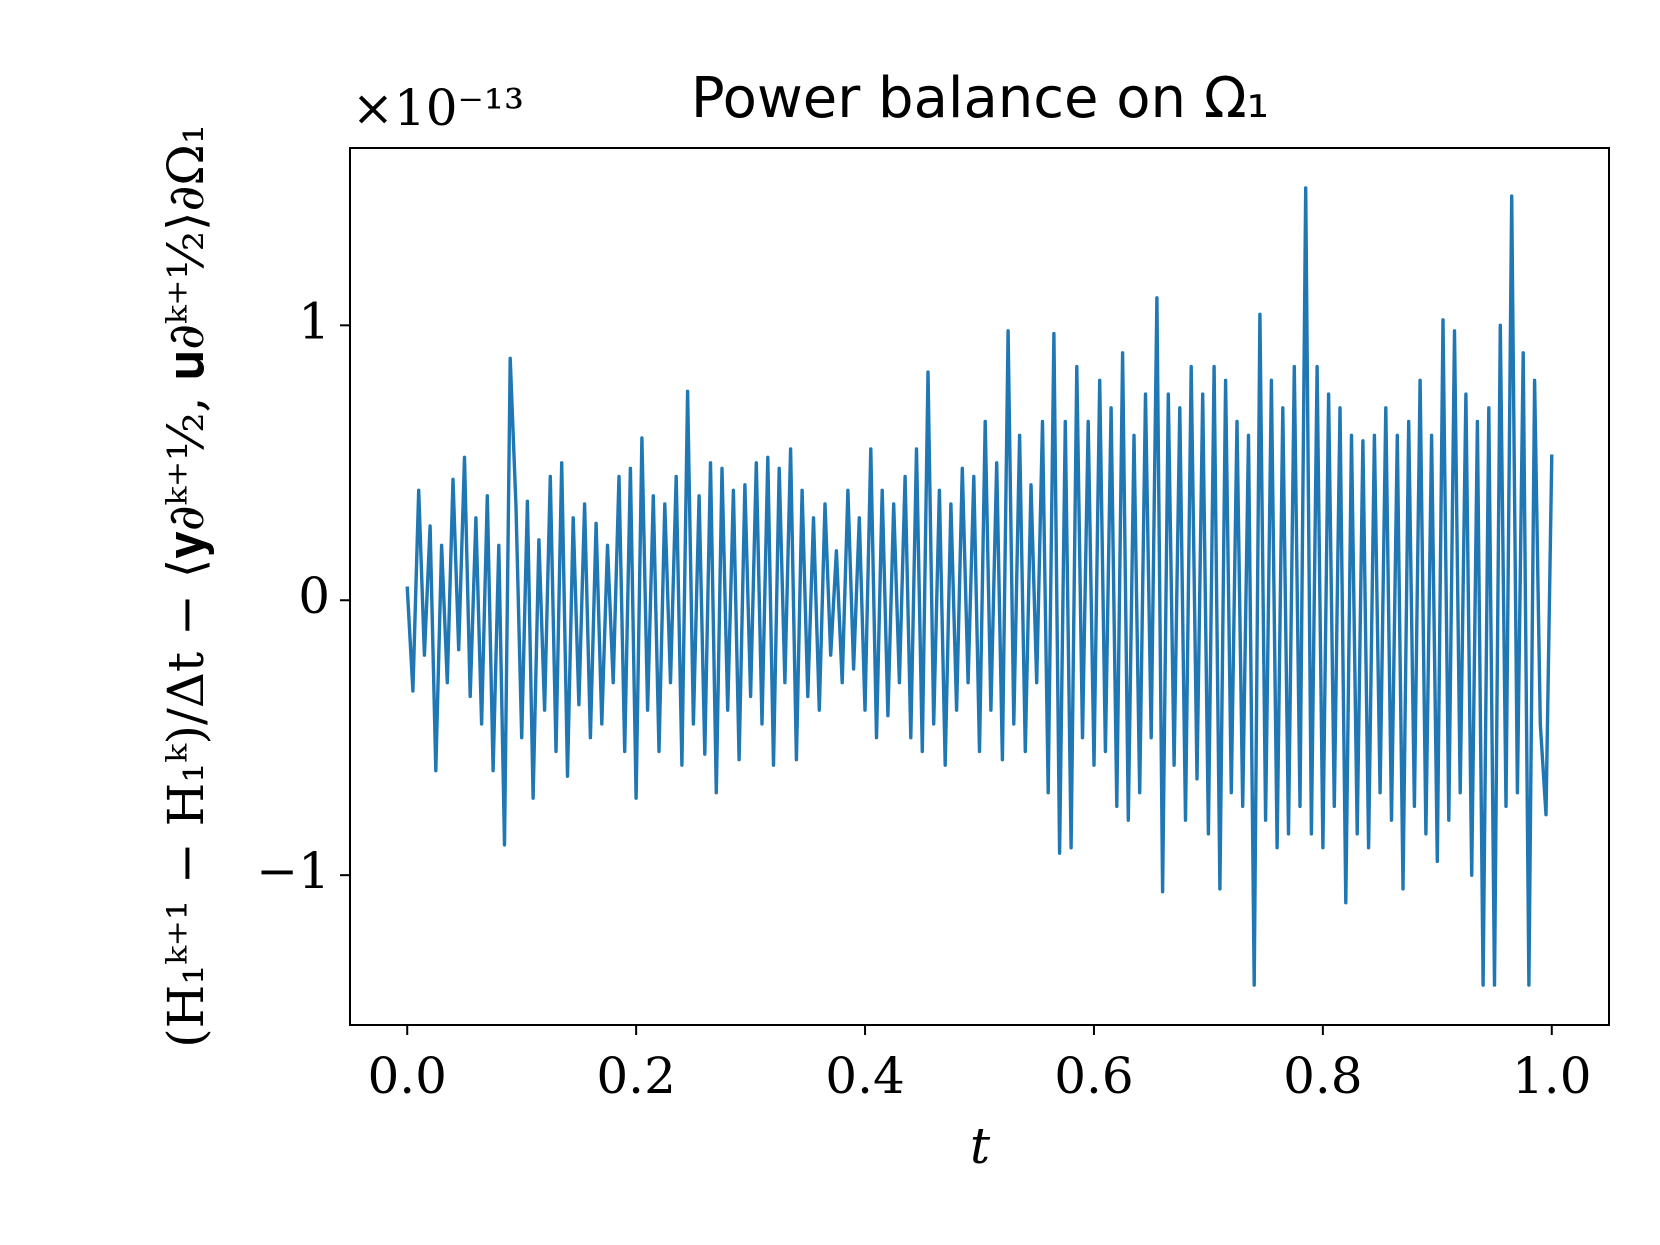 This screenshot has height=1245, width=1660. Describe the element at coordinates (314, 321) in the screenshot. I see `y-tick-label: 1` at that location.